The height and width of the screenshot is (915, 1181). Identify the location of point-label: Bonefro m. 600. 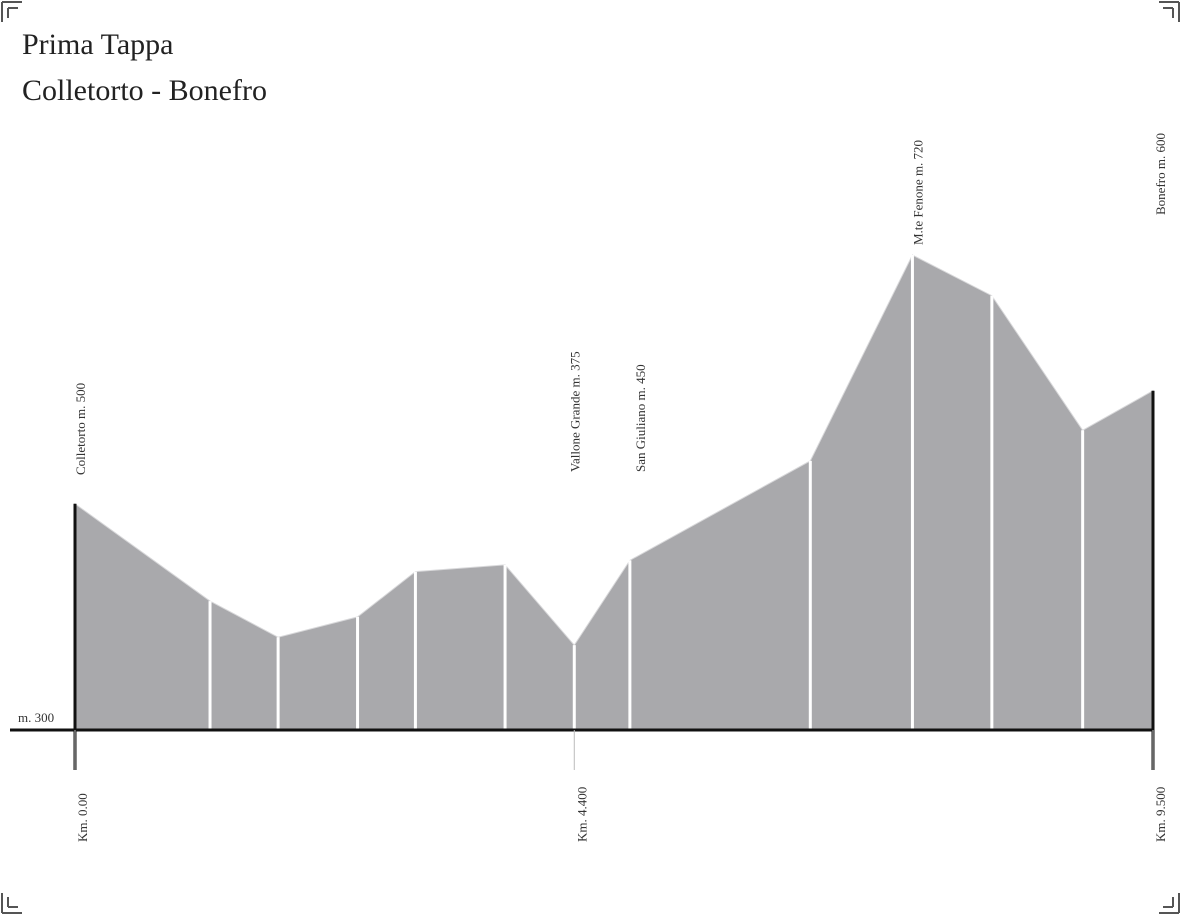
(1160, 174).